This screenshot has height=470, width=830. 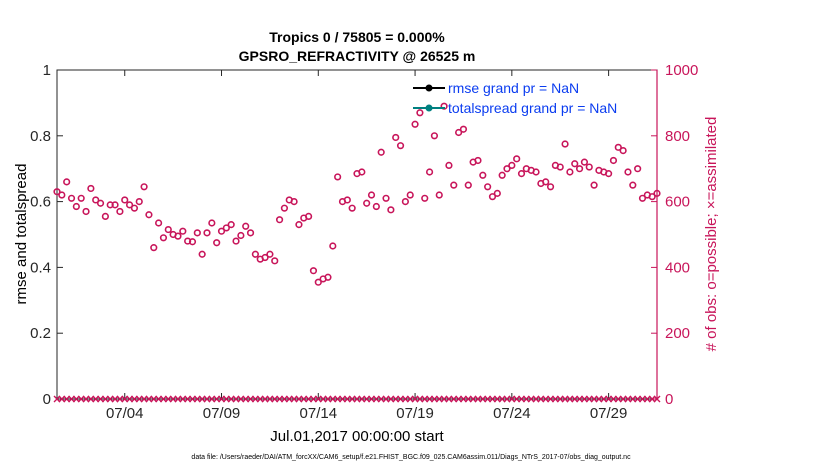 I want to click on assimilated-obs-series, so click(x=357, y=399).